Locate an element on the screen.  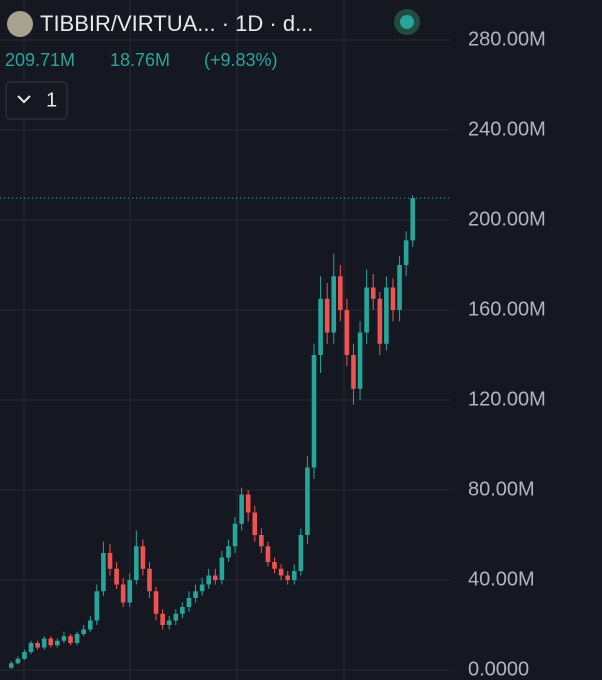
change-value: 18.76M is located at coordinates (140, 60).